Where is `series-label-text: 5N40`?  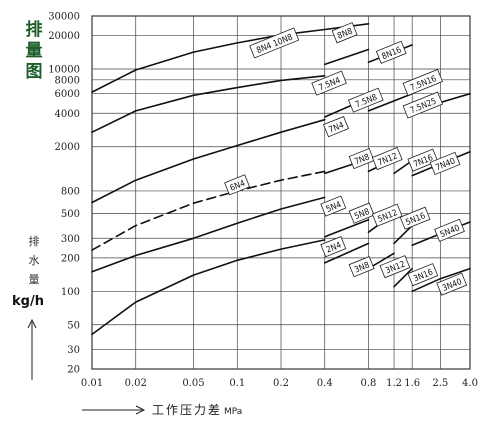
series-label-text: 5N40 is located at coordinates (450, 231).